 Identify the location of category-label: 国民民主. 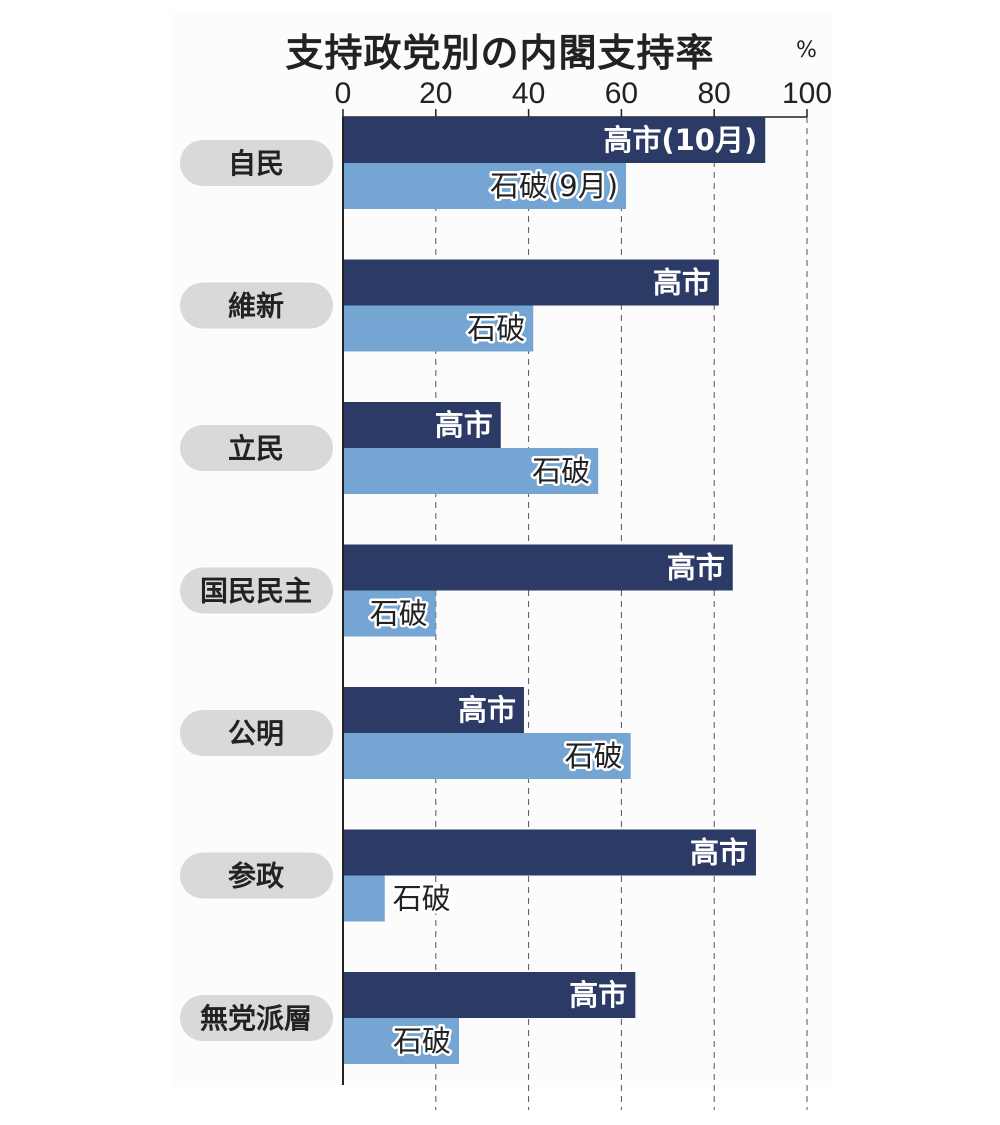
(256, 591).